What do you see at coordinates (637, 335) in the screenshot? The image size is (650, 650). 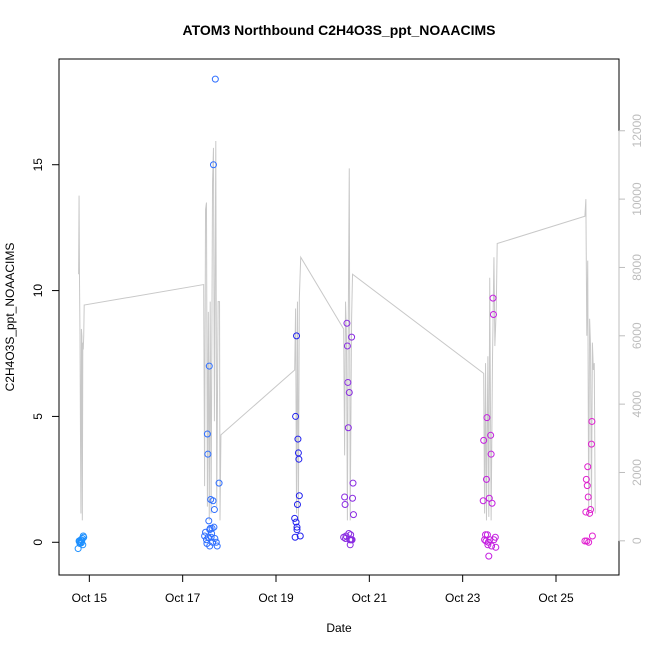 I see `y2-tick-label: 6000` at bounding box center [637, 335].